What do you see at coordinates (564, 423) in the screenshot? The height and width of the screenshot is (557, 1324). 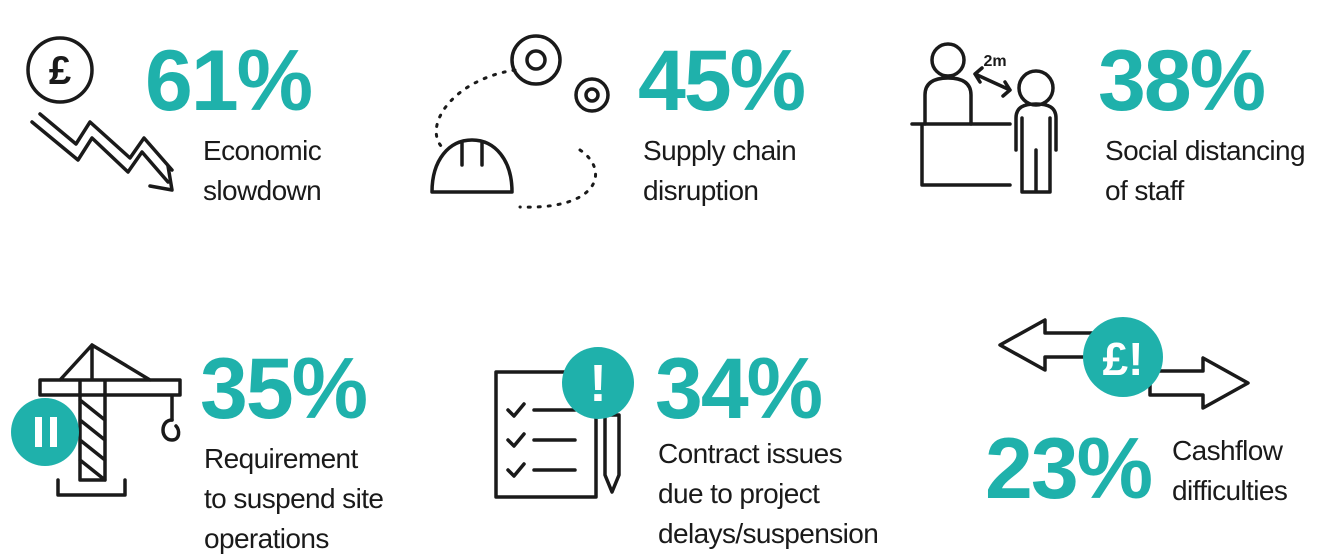 I see `contract-icon: !` at bounding box center [564, 423].